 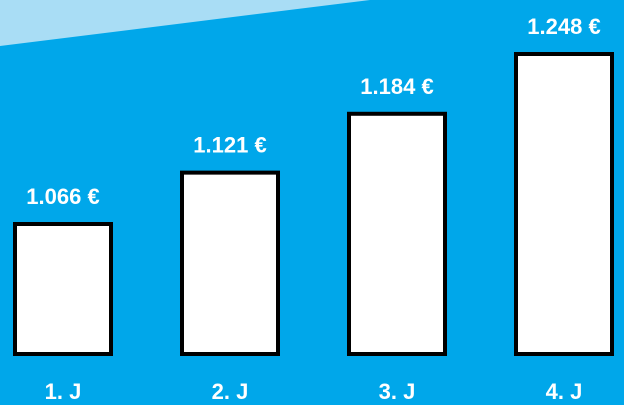 I want to click on category-labels-group: 1. J 2. J 3. J 4. J, so click(x=314, y=391).